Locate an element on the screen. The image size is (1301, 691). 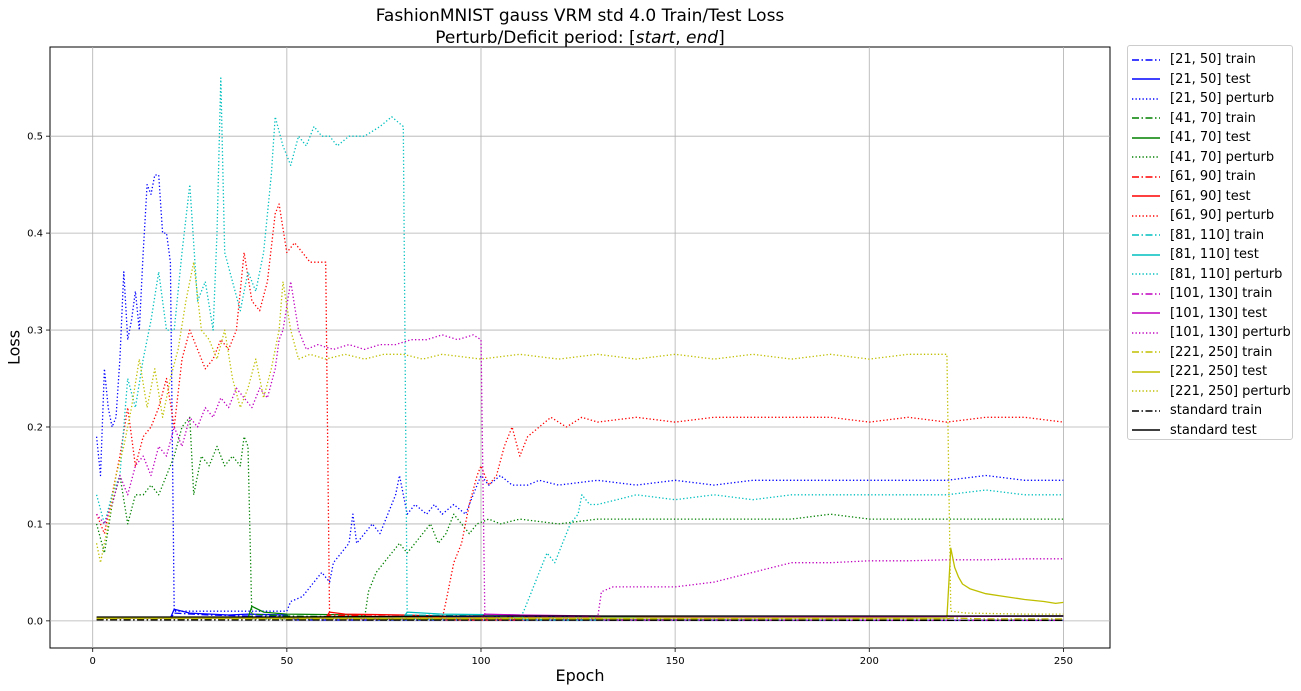
legend-item: [81, 110] perturb is located at coordinates (1212, 275).